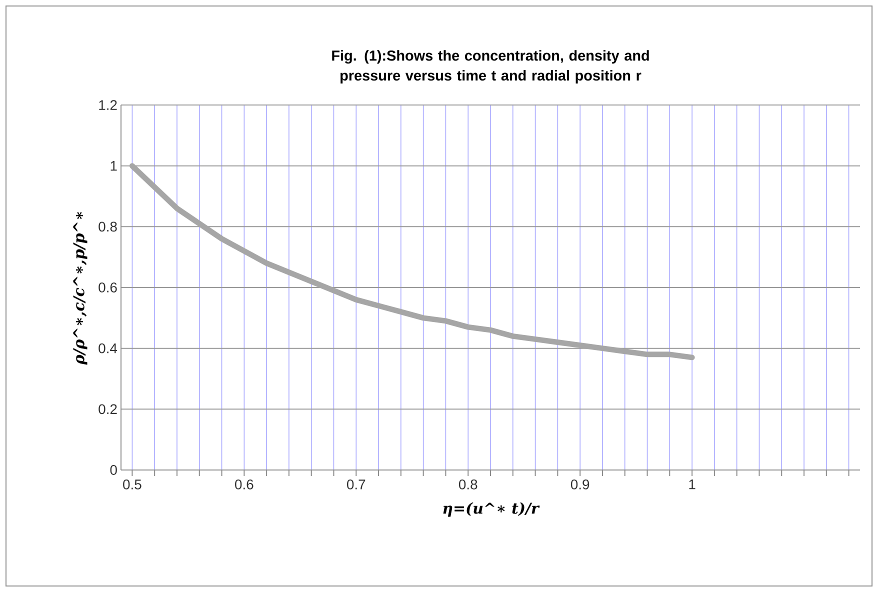 This screenshot has width=878, height=592. What do you see at coordinates (356, 485) in the screenshot?
I see `x-tick-label: 0.7` at bounding box center [356, 485].